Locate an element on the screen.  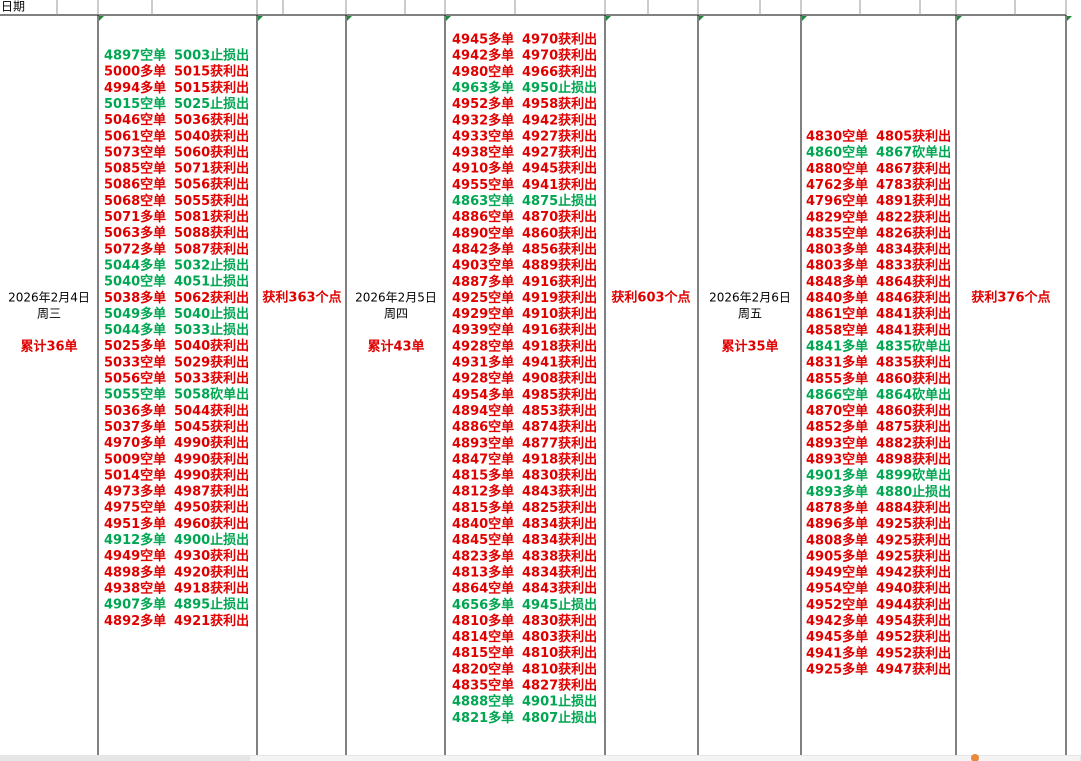
trade-close: 4950止损出 is located at coordinates (559, 88).